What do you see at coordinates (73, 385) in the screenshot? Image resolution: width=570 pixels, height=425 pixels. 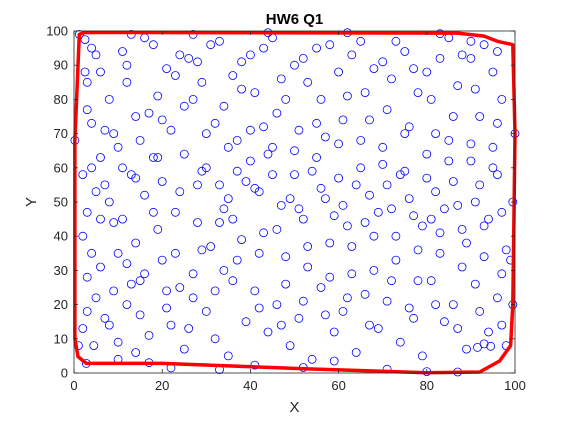 I see `x-tick-label: 0` at bounding box center [73, 385].